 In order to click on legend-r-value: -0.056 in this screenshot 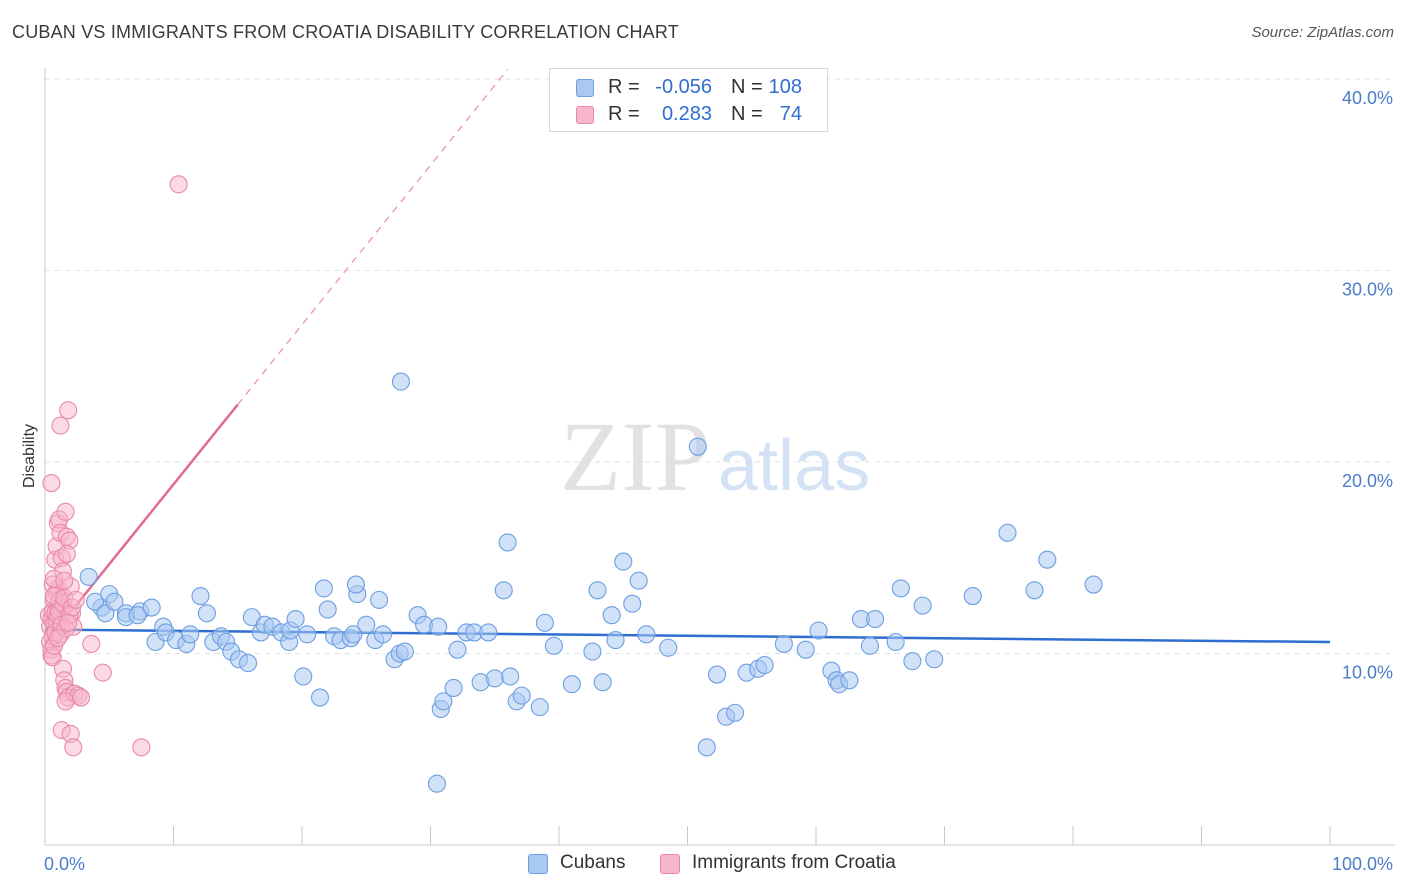, I will do `click(683, 87)`.